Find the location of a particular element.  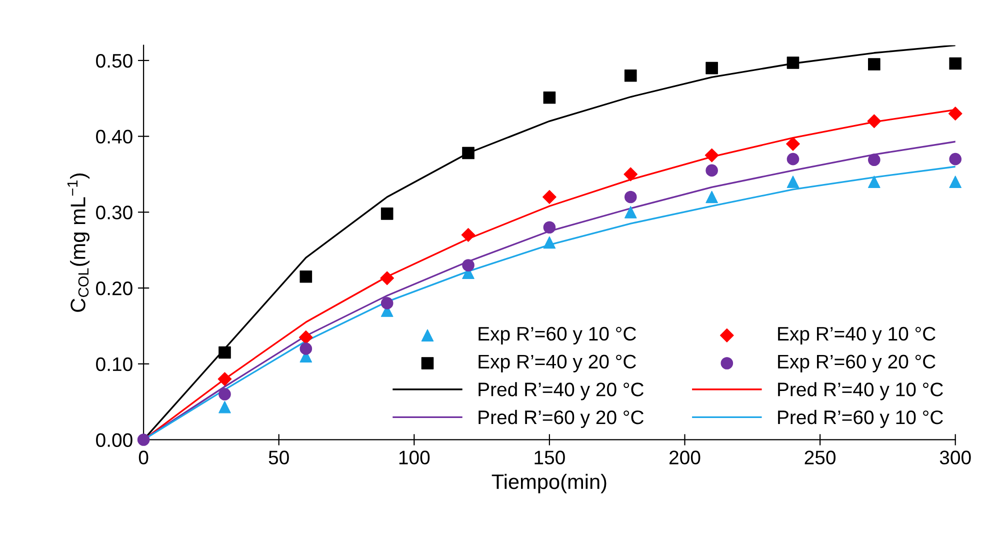

x-tick-label: 250 is located at coordinates (820, 457).